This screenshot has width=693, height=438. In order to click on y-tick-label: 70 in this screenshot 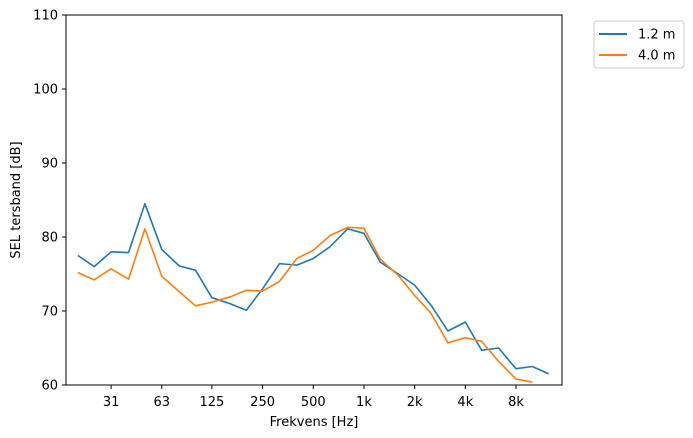, I will do `click(49, 312)`.